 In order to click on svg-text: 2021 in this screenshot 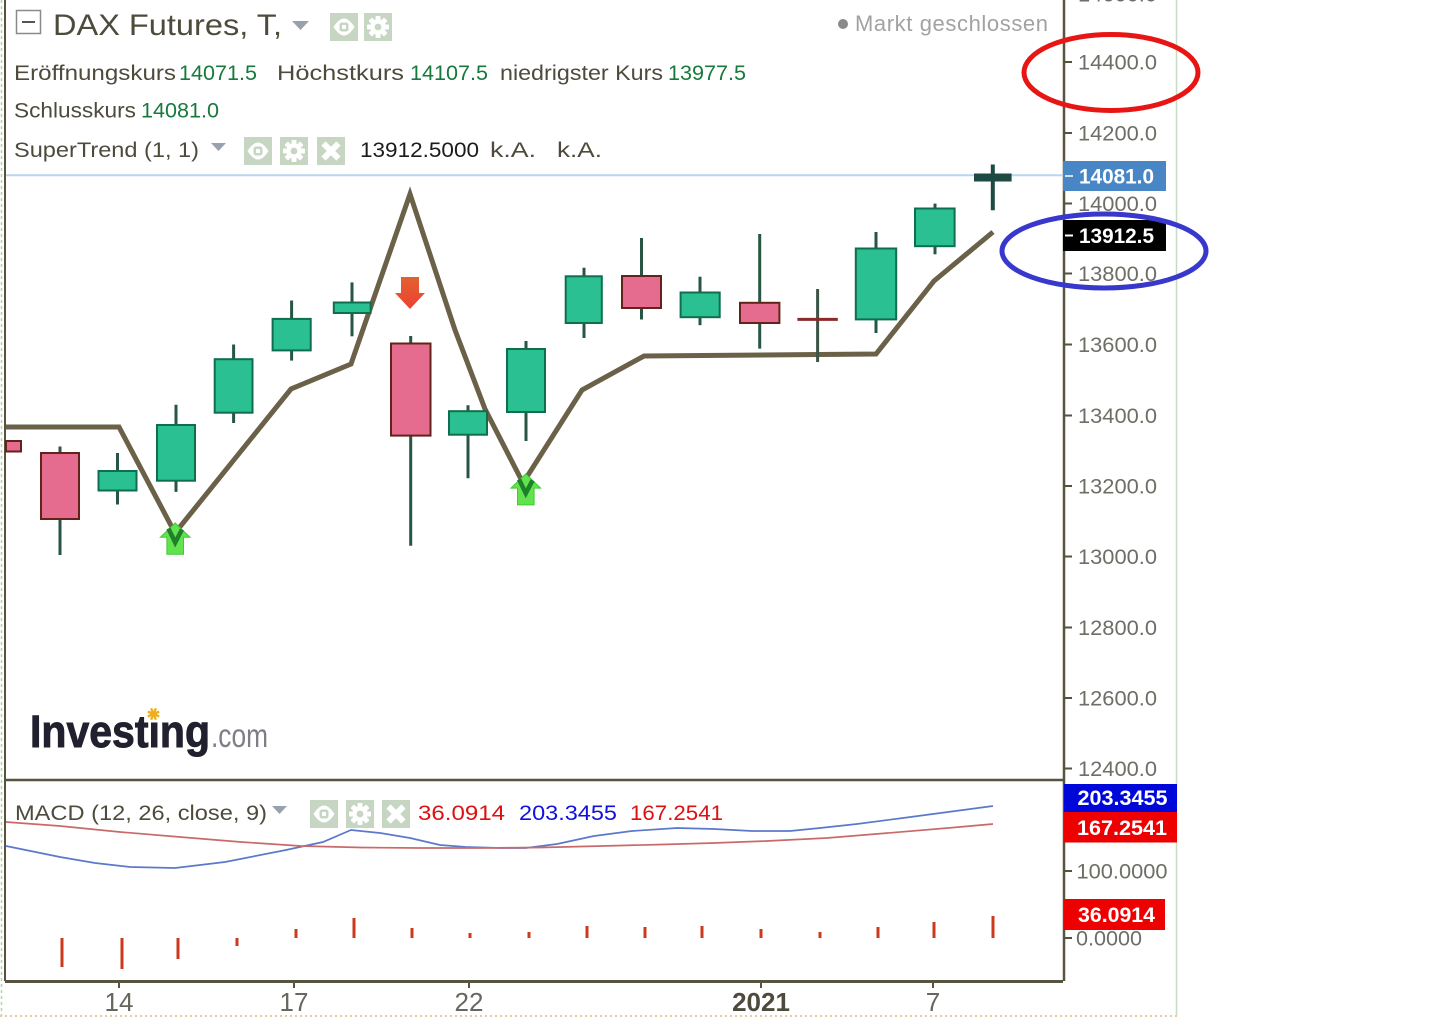, I will do `click(761, 1002)`.